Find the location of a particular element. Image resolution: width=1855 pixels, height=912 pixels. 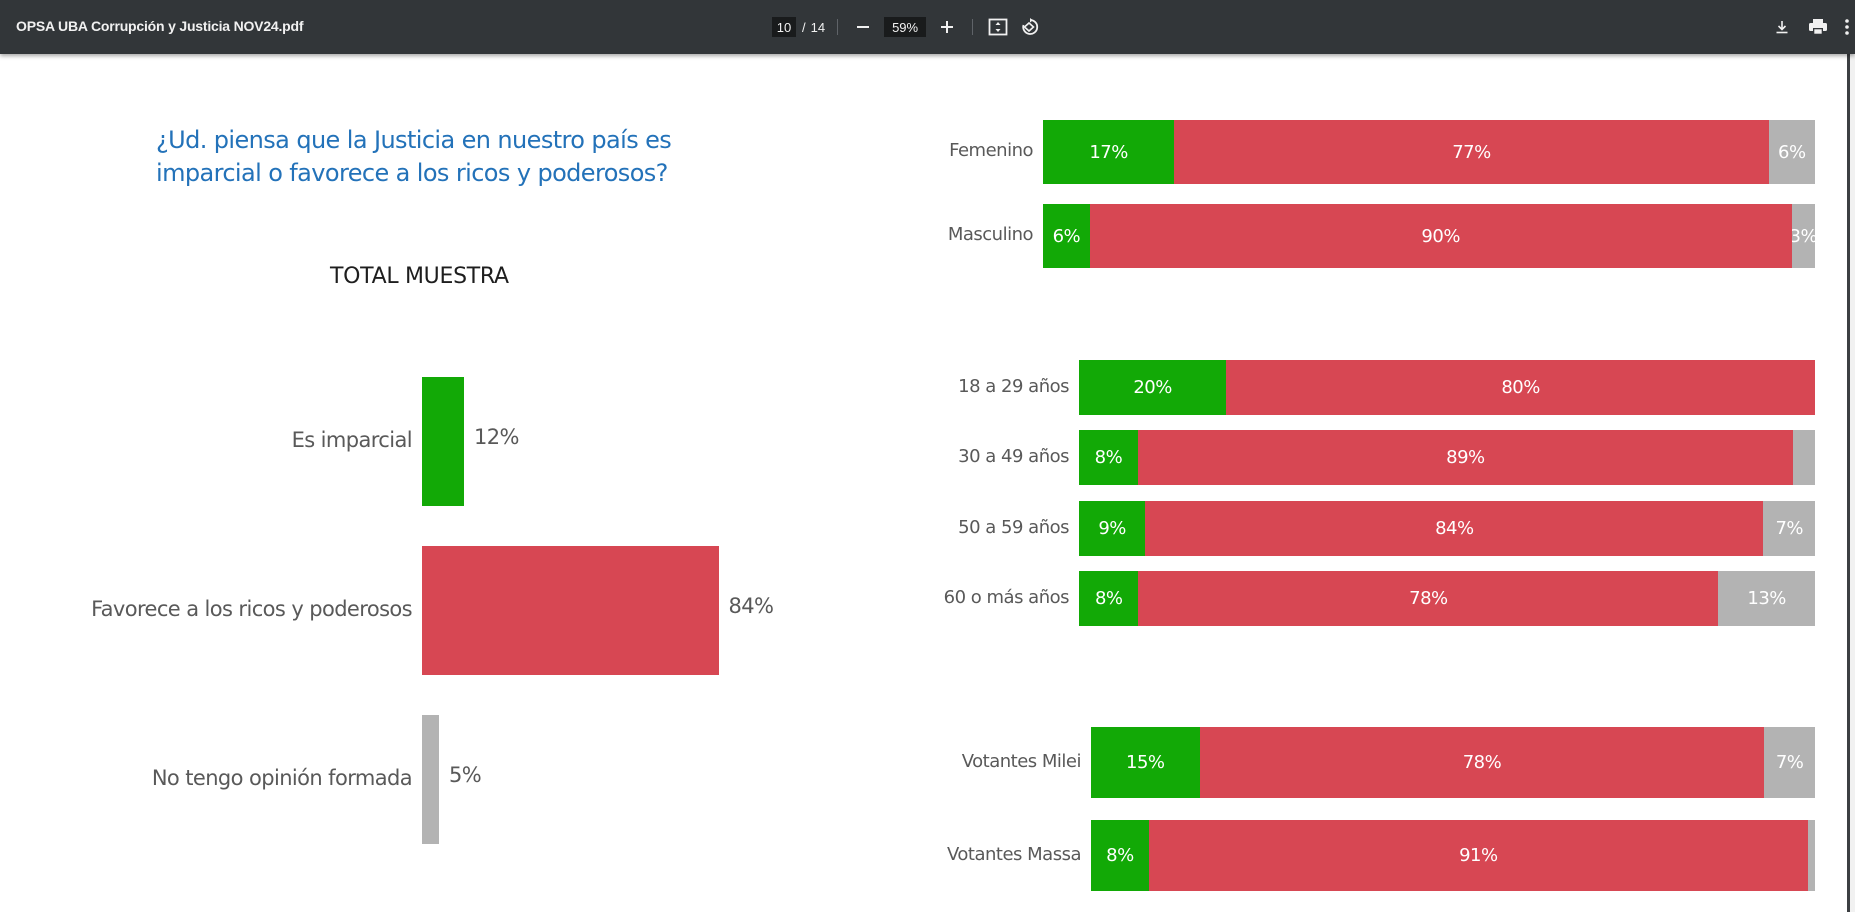

segment-value-label: 84% is located at coordinates (1454, 528).